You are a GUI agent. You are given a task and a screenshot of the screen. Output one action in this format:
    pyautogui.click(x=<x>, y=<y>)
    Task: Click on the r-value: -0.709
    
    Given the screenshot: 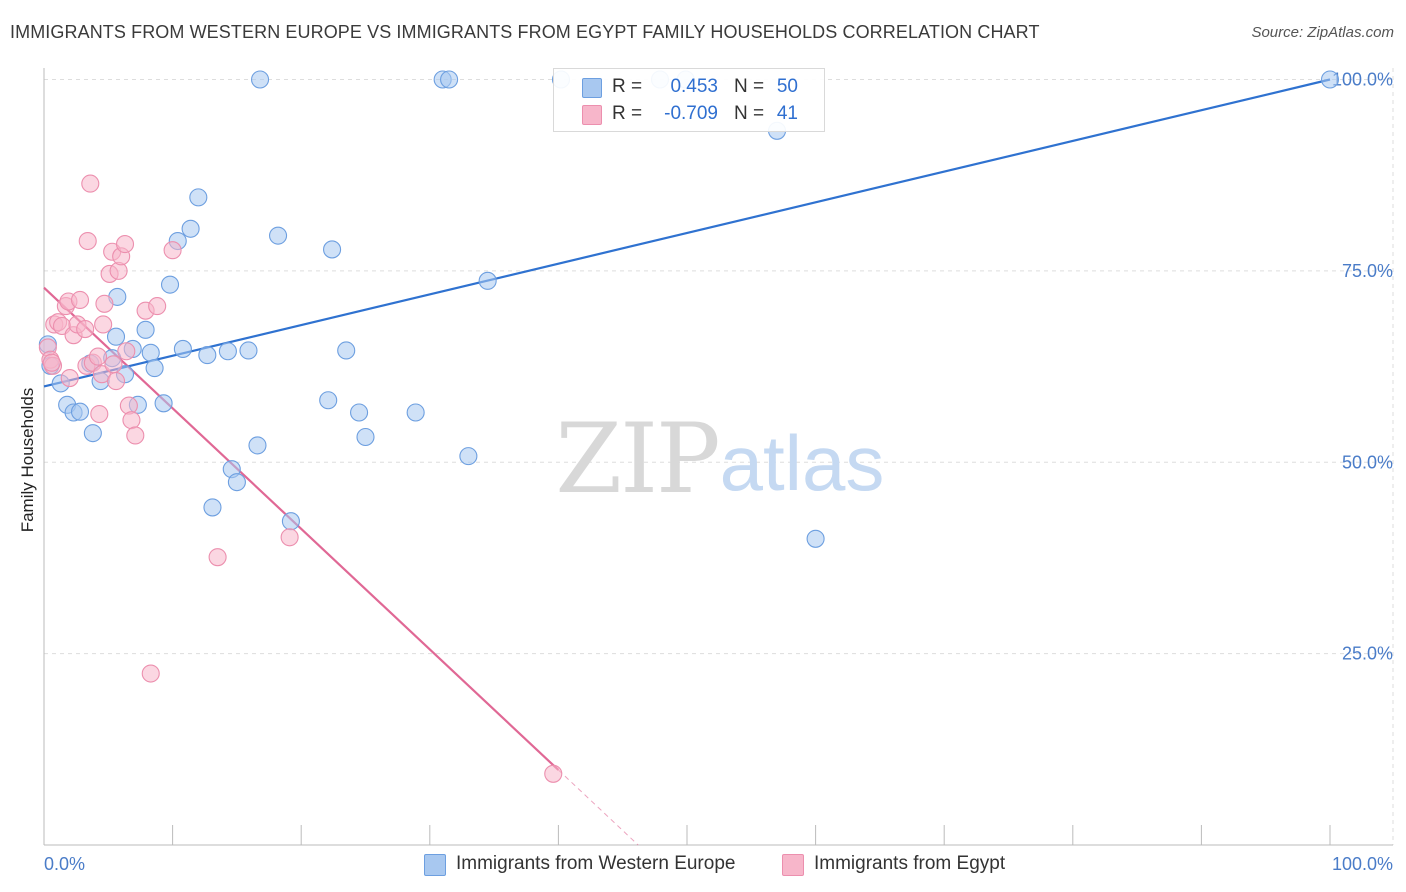 What is the action you would take?
    pyautogui.click(x=691, y=113)
    